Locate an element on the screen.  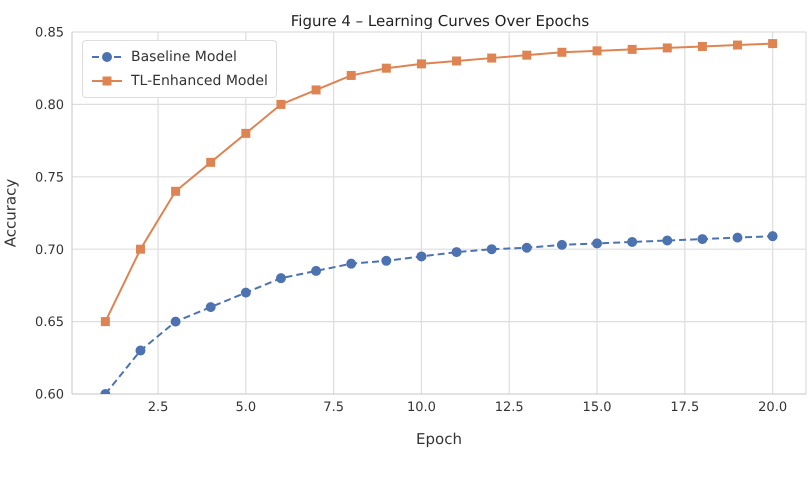
x-tick-label: 2.5 is located at coordinates (158, 408).